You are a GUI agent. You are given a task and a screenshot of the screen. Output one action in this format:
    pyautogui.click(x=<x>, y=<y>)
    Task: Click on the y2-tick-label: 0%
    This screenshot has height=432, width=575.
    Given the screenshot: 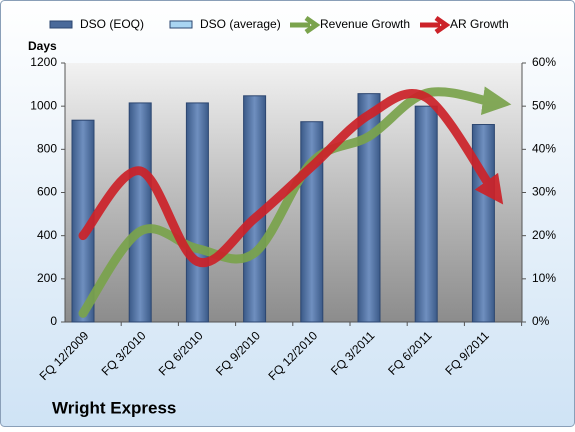 What is the action you would take?
    pyautogui.click(x=541, y=321)
    